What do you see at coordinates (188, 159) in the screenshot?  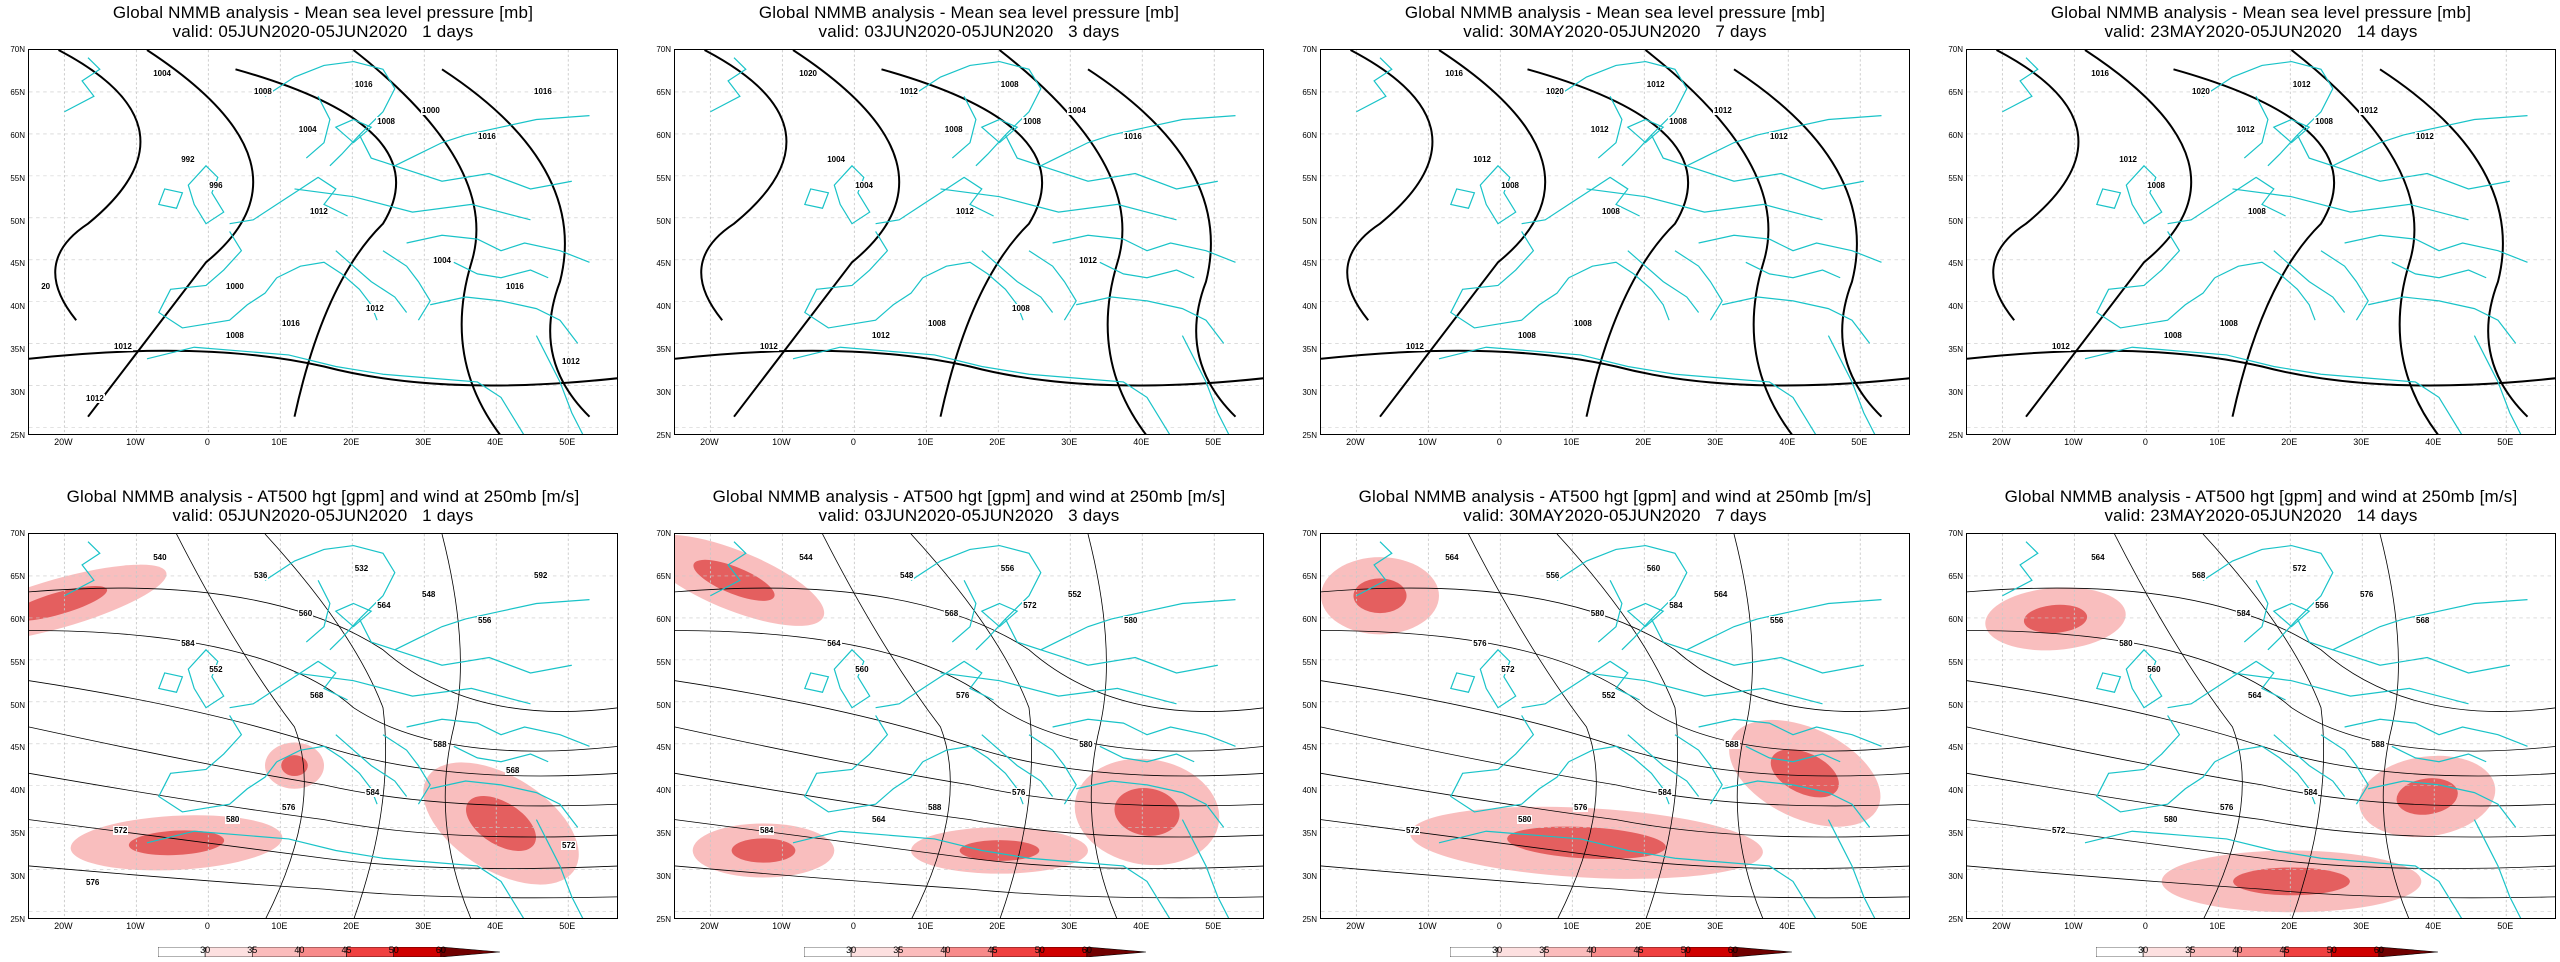 I see `contour-label: 992` at bounding box center [188, 159].